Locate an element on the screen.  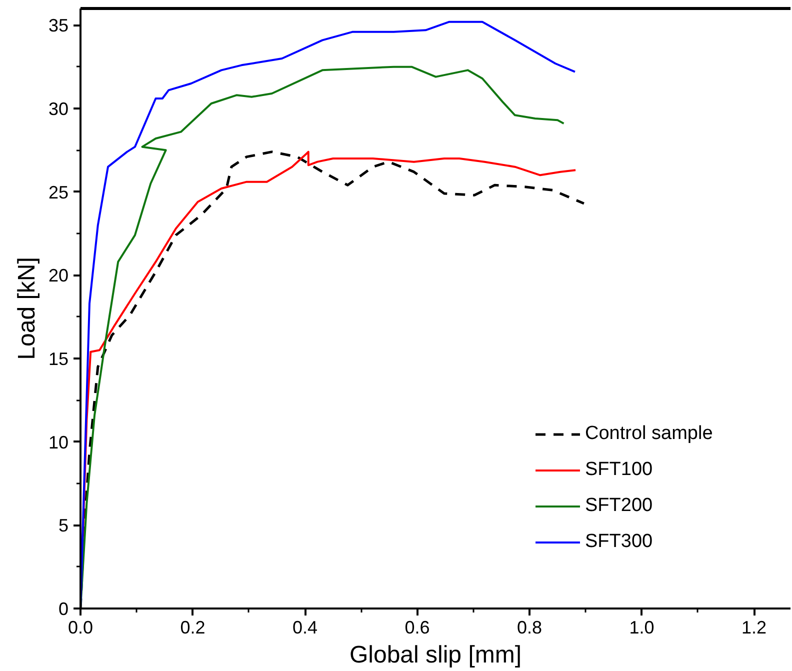
y-tick-label: 15 is located at coordinates (58, 359).